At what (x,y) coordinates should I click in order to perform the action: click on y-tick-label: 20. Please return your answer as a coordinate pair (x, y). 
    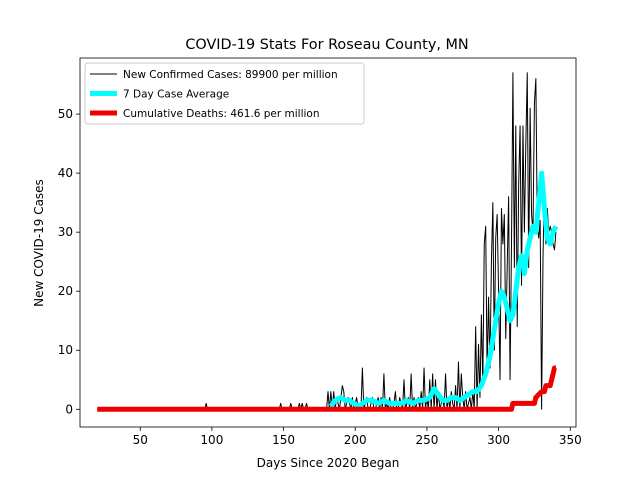
    Looking at the image, I should click on (65, 291).